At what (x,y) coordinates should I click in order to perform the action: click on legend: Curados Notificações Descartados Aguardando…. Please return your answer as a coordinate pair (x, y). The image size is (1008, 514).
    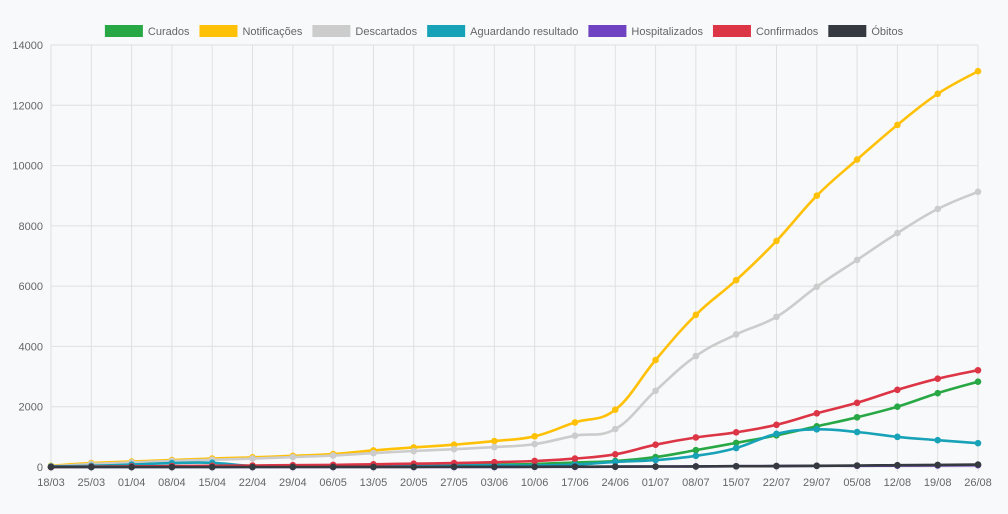
    Looking at the image, I should click on (504, 31).